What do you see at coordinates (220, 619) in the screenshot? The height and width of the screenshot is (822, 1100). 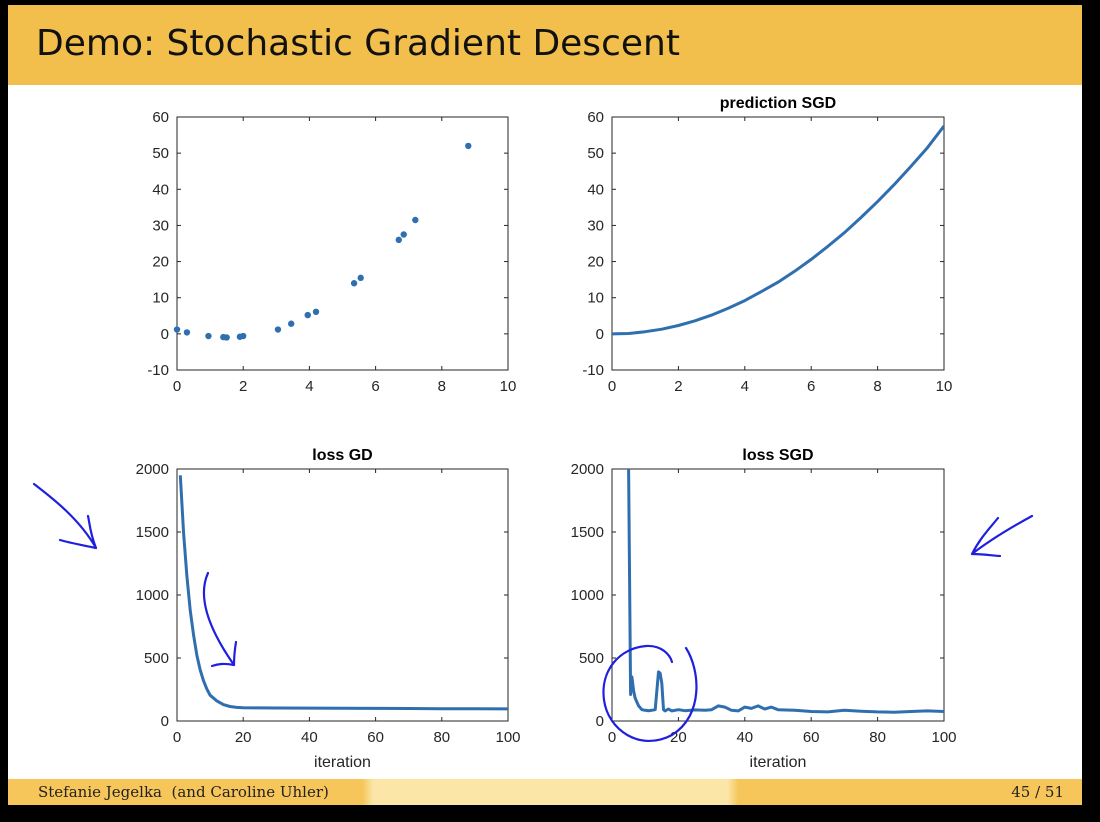 I see `arrow-gd-curve-annotation-icon` at bounding box center [220, 619].